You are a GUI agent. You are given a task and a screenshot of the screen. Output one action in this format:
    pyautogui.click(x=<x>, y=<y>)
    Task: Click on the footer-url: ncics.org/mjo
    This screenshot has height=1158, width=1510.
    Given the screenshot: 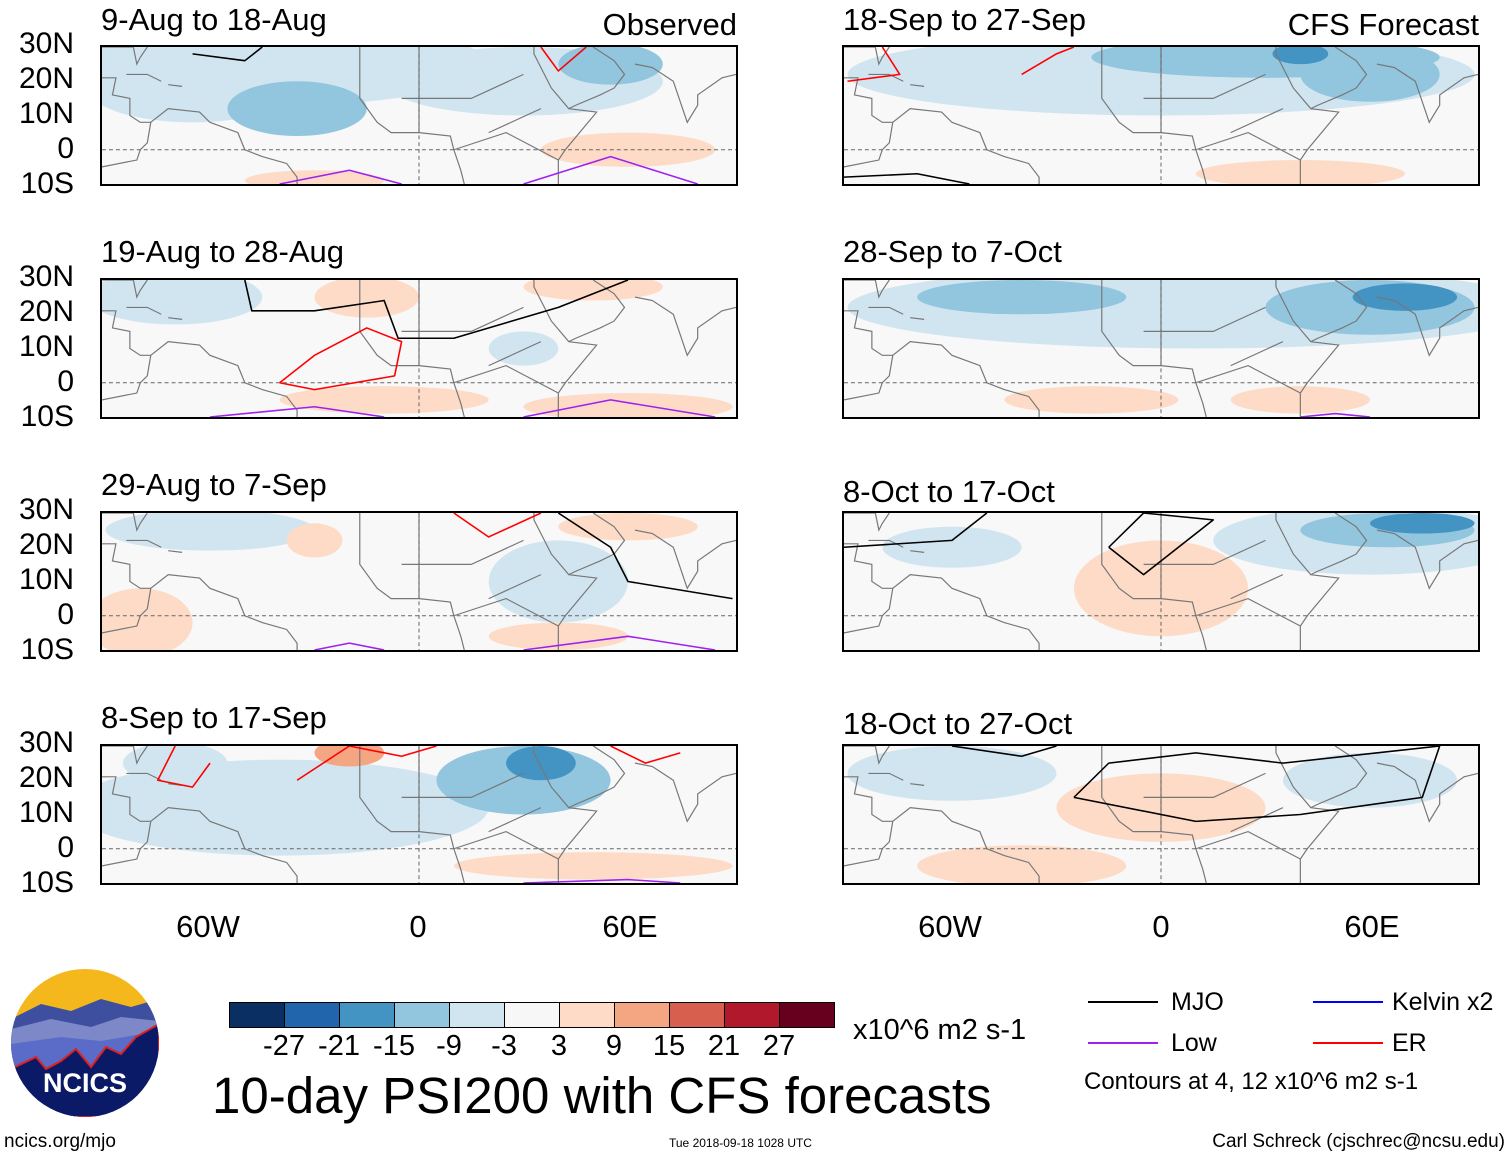 What is the action you would take?
    pyautogui.click(x=60, y=1141)
    